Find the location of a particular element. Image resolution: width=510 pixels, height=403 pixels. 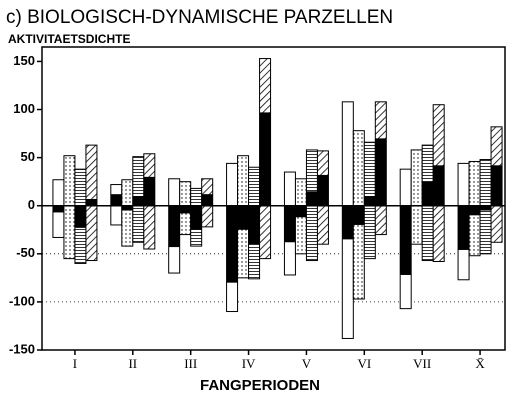

x-tick-label: VI is located at coordinates (364, 363).